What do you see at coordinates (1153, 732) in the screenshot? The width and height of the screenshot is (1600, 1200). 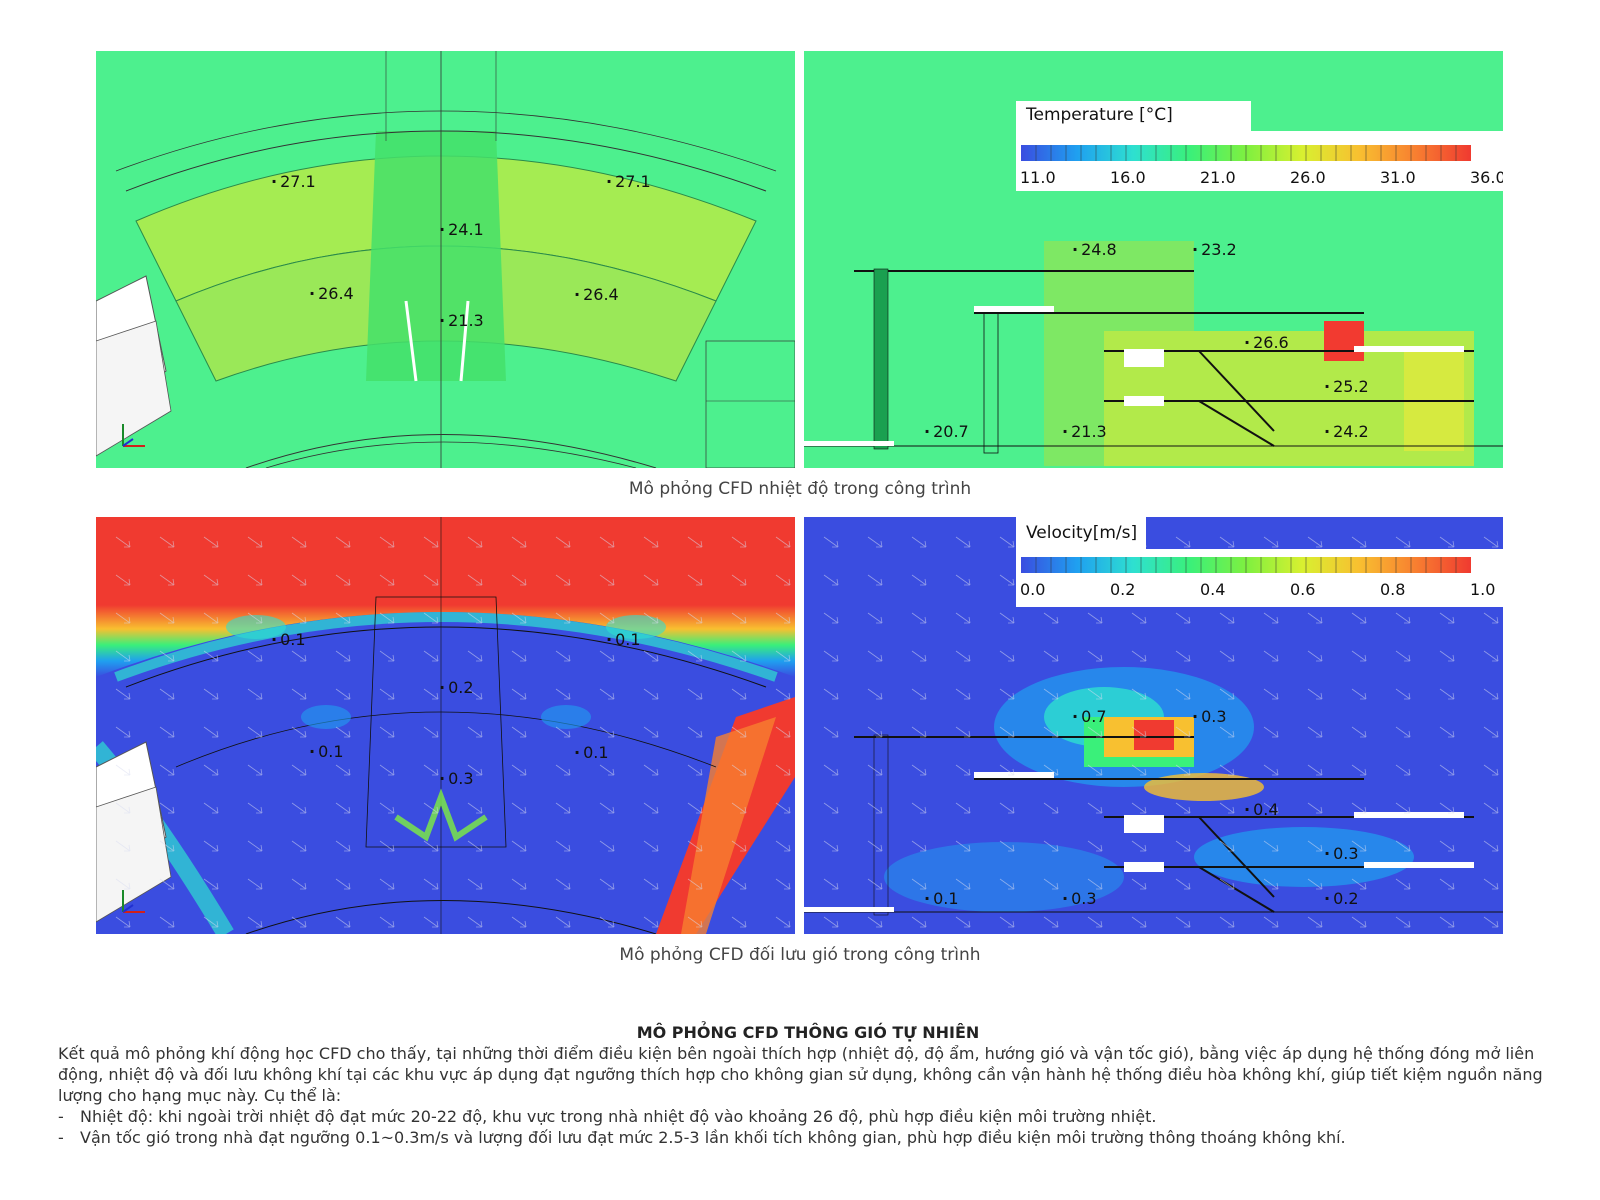 I see `wind-section-graphic` at bounding box center [1153, 732].